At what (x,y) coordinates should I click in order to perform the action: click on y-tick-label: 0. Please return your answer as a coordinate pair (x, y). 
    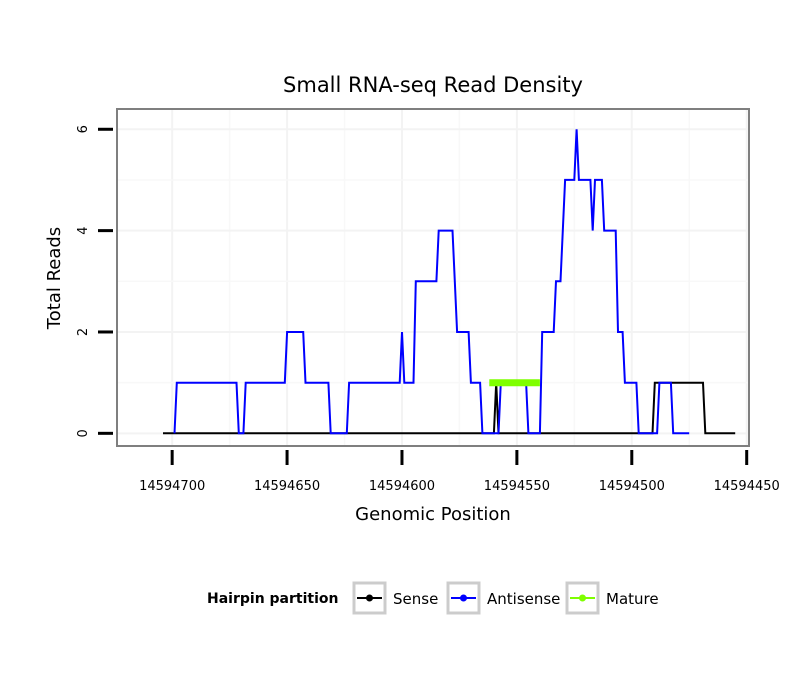
    Looking at the image, I should click on (83, 433).